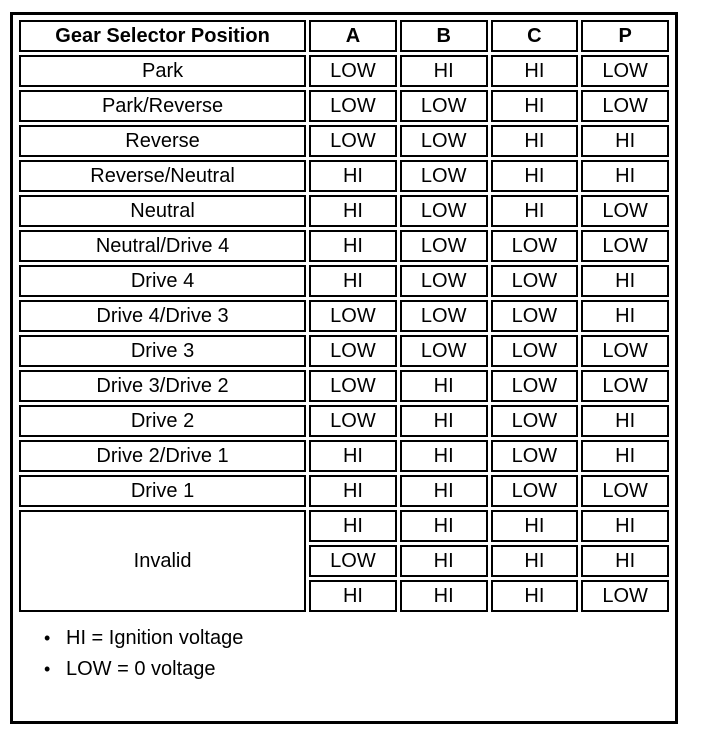 The image size is (704, 738). Describe the element at coordinates (163, 141) in the screenshot. I see `gear-position-label: Reverse` at that location.